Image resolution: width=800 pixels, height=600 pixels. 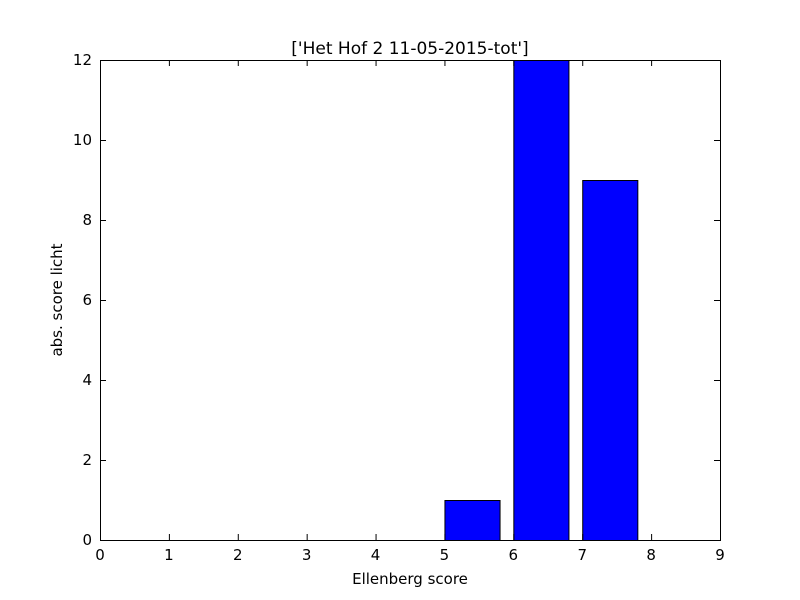 What do you see at coordinates (720, 555) in the screenshot?
I see `x-tick-label-9: 9` at bounding box center [720, 555].